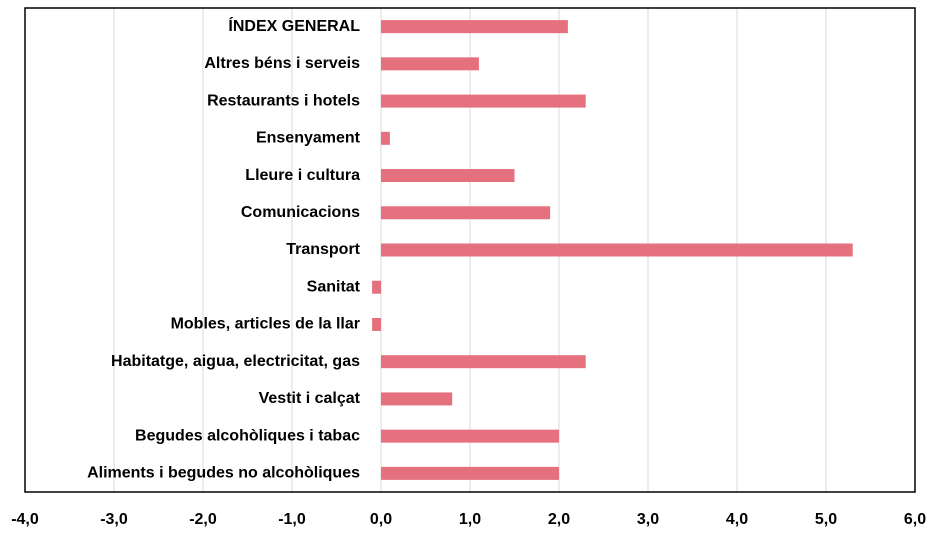  What do you see at coordinates (265, 324) in the screenshot?
I see `y-tick-label: Mobles, articles de la llar` at bounding box center [265, 324].